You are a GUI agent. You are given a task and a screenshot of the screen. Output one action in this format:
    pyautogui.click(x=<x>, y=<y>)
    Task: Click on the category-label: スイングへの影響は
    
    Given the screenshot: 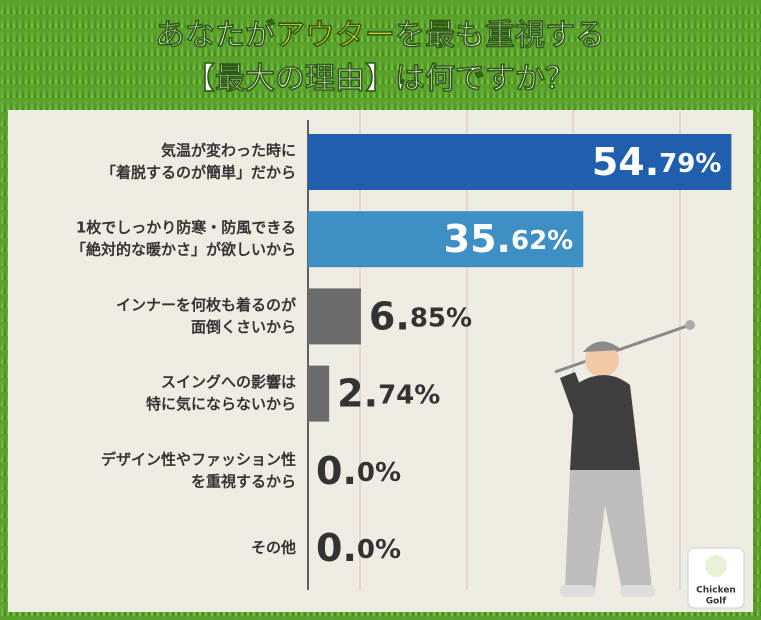 What is the action you would take?
    pyautogui.click(x=228, y=382)
    